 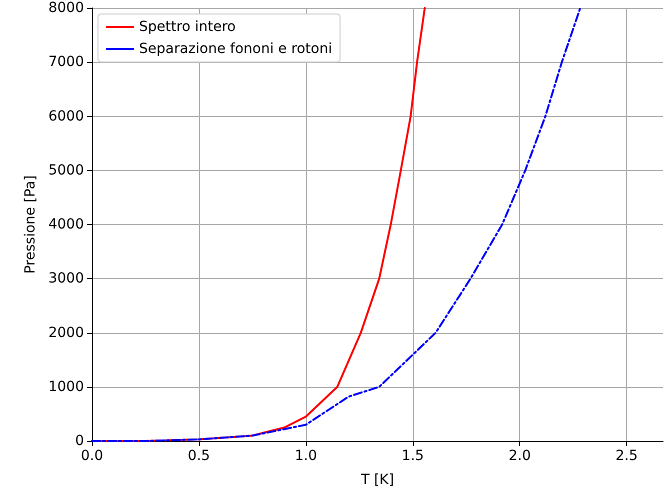 I want to click on x-axis-title: T [K], so click(x=377, y=480).